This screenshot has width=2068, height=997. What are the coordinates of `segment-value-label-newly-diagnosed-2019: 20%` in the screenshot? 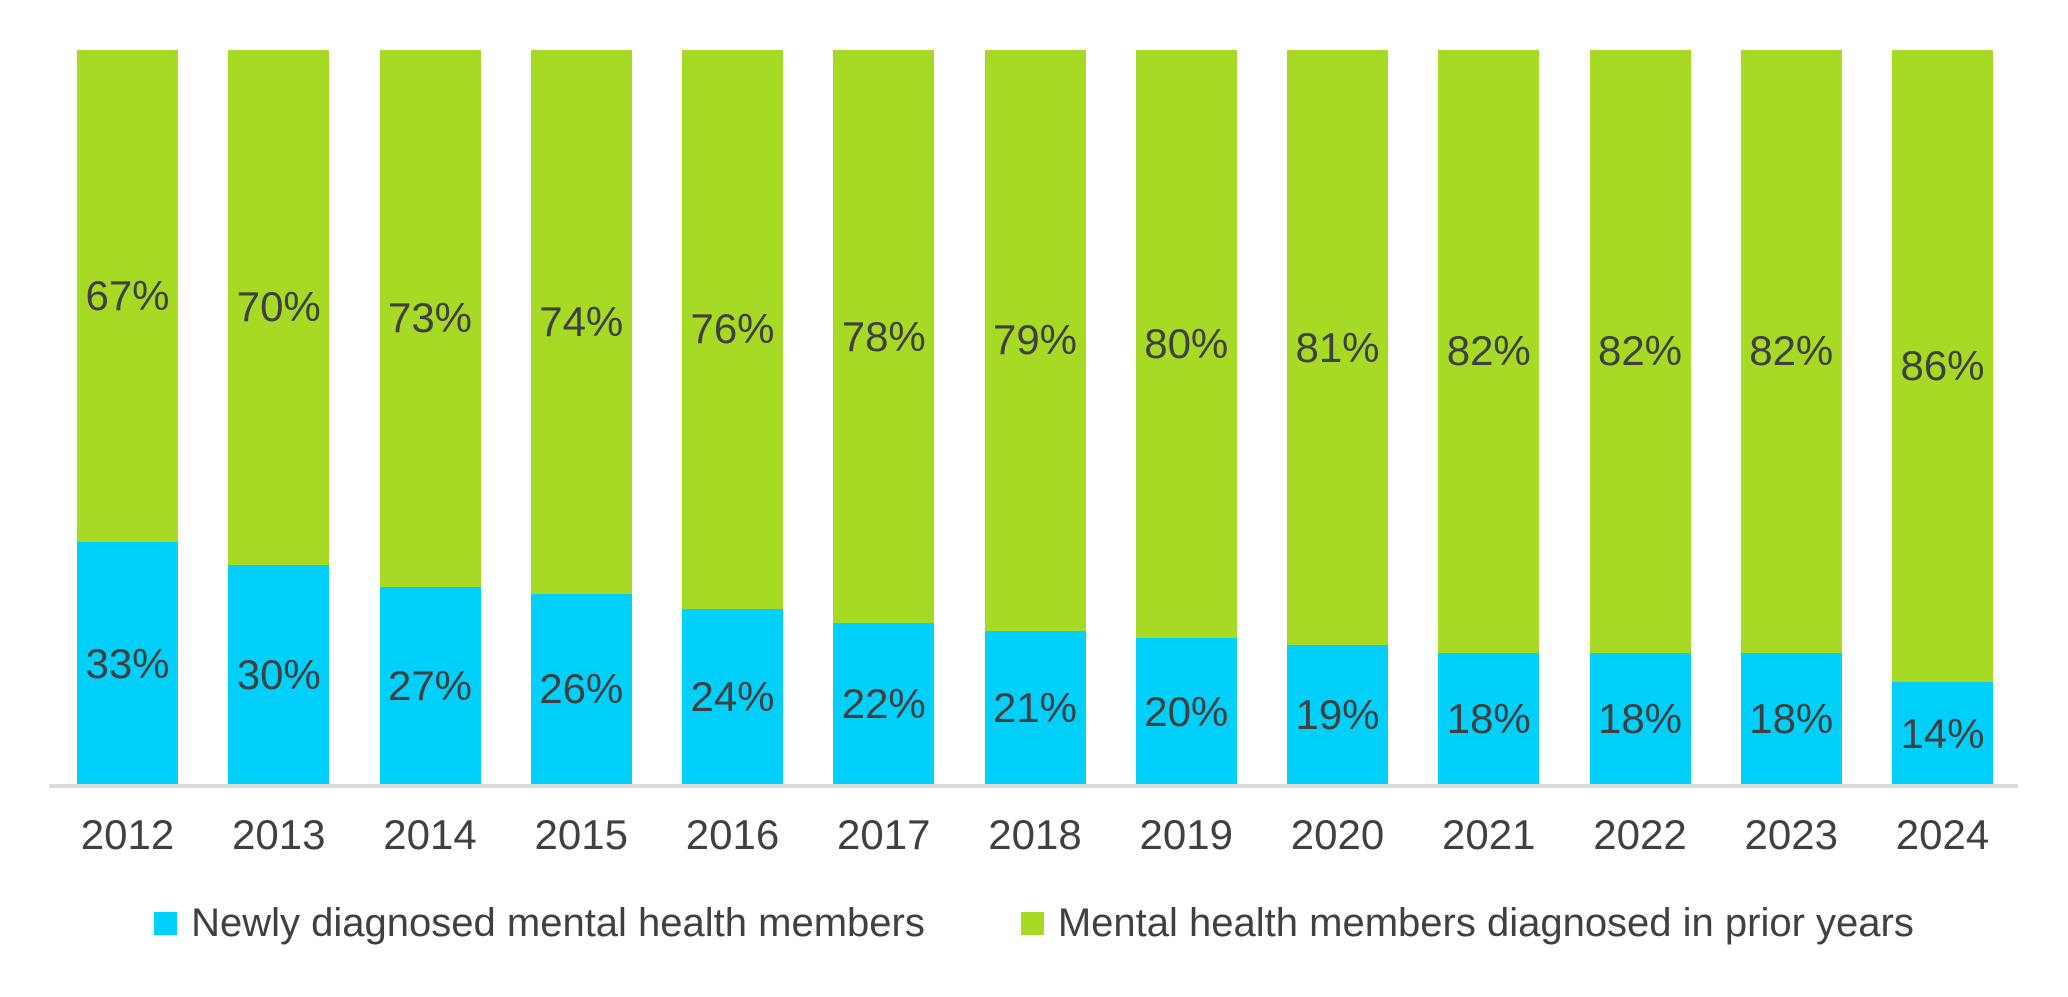 It's located at (1186, 711).